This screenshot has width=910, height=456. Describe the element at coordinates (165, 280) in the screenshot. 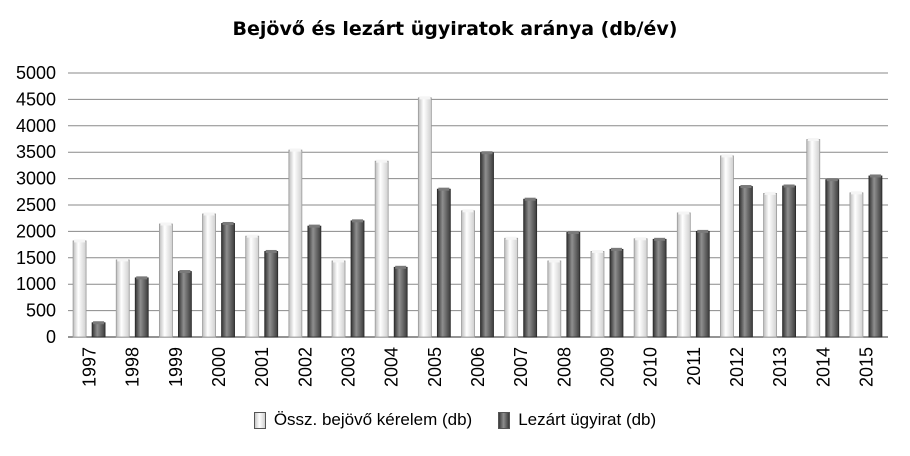

I see `bar-incoming-1999` at that location.